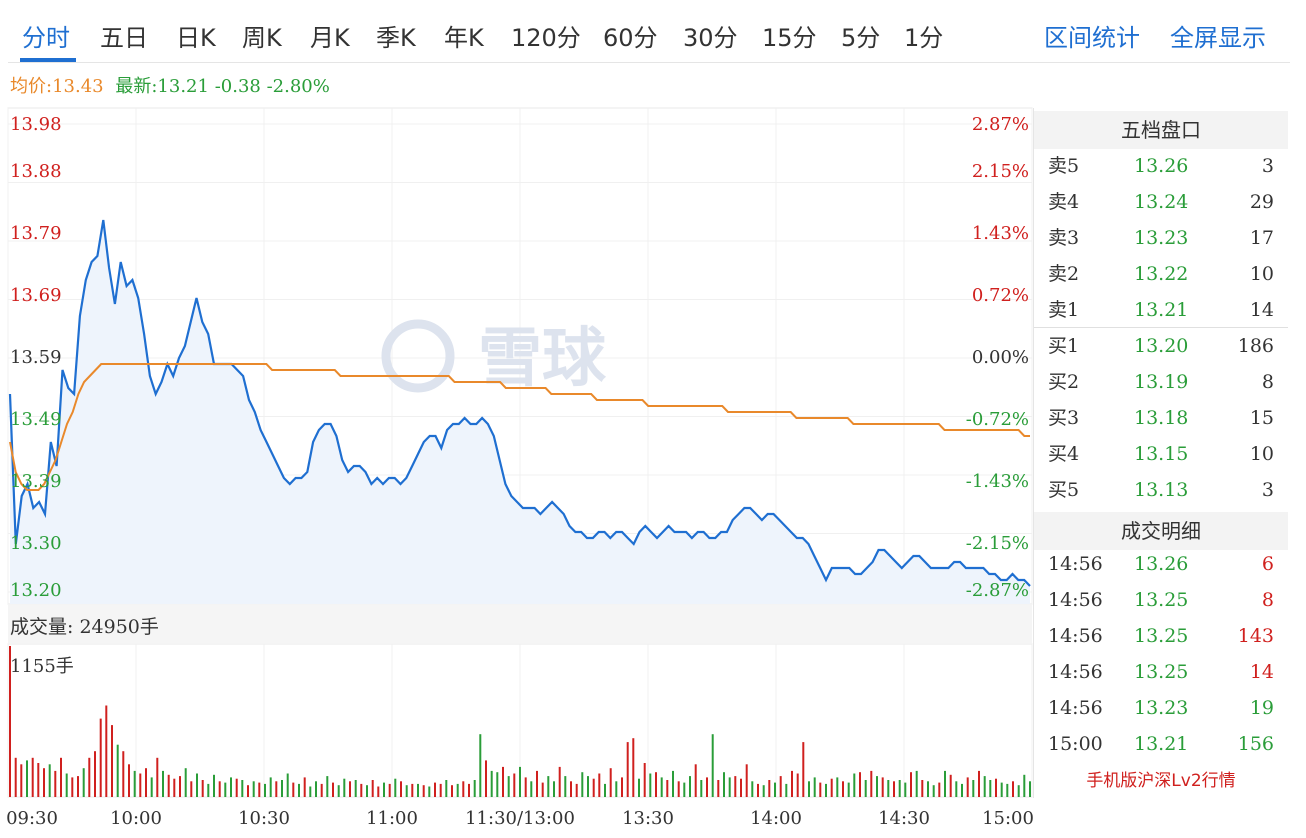 The image size is (1306, 838). Describe the element at coordinates (1161, 418) in the screenshot. I see `row-price: 13.18` at that location.